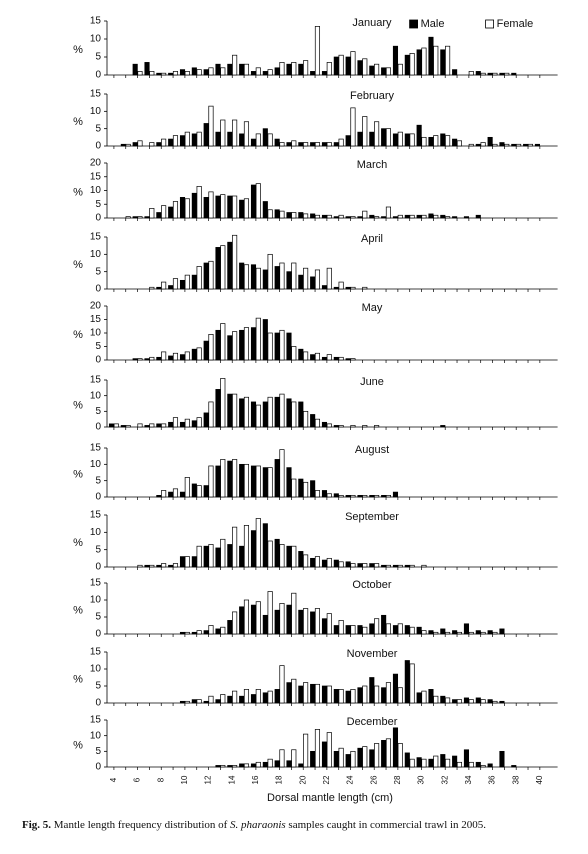 Image resolution: width=588 pixels, height=854 pixels. What do you see at coordinates (421, 779) in the screenshot?
I see `x-tick-label: 30` at bounding box center [421, 779].